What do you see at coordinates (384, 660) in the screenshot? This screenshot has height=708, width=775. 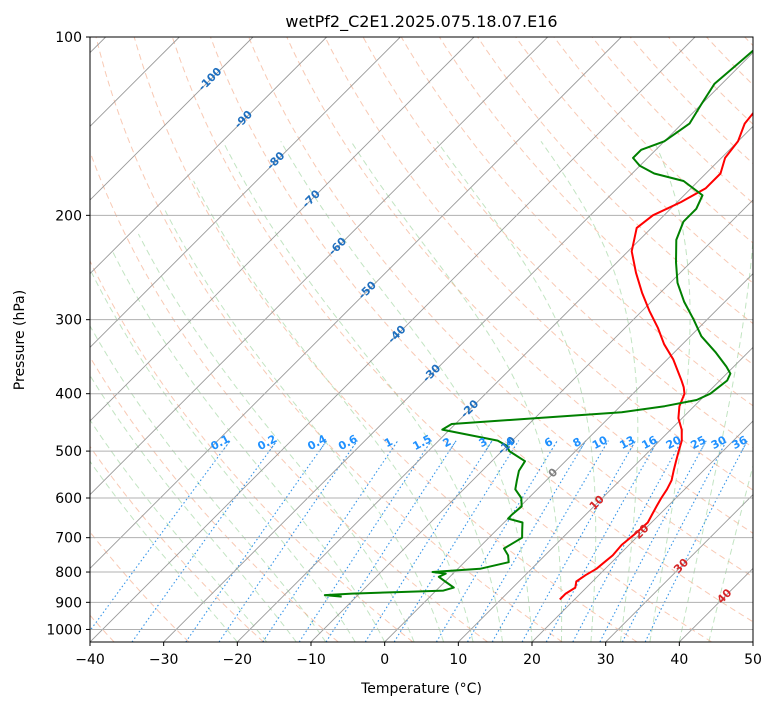 I see `x-tick-label: 0` at bounding box center [384, 660].